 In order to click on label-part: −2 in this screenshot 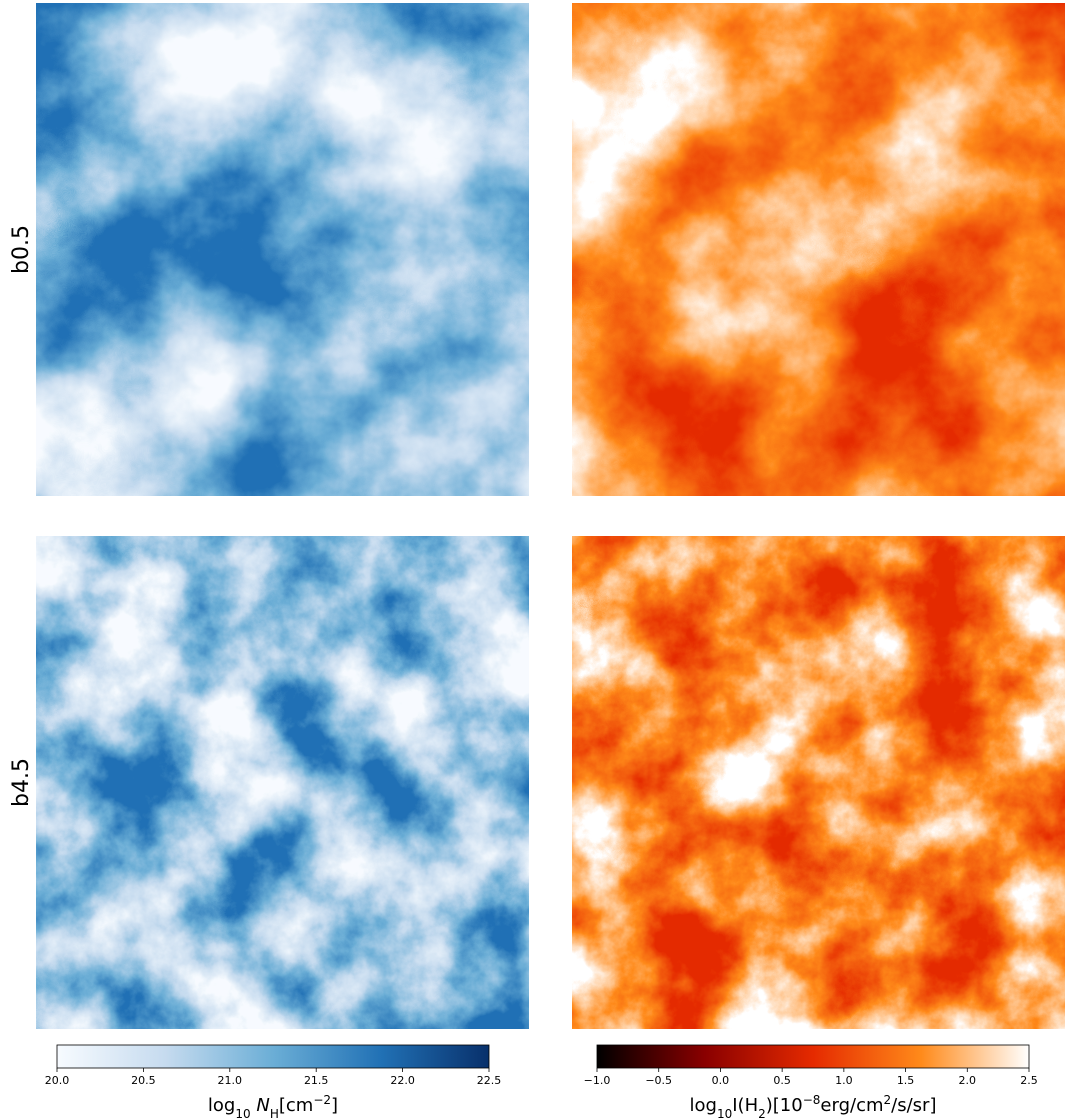, I will do `click(322, 1100)`.